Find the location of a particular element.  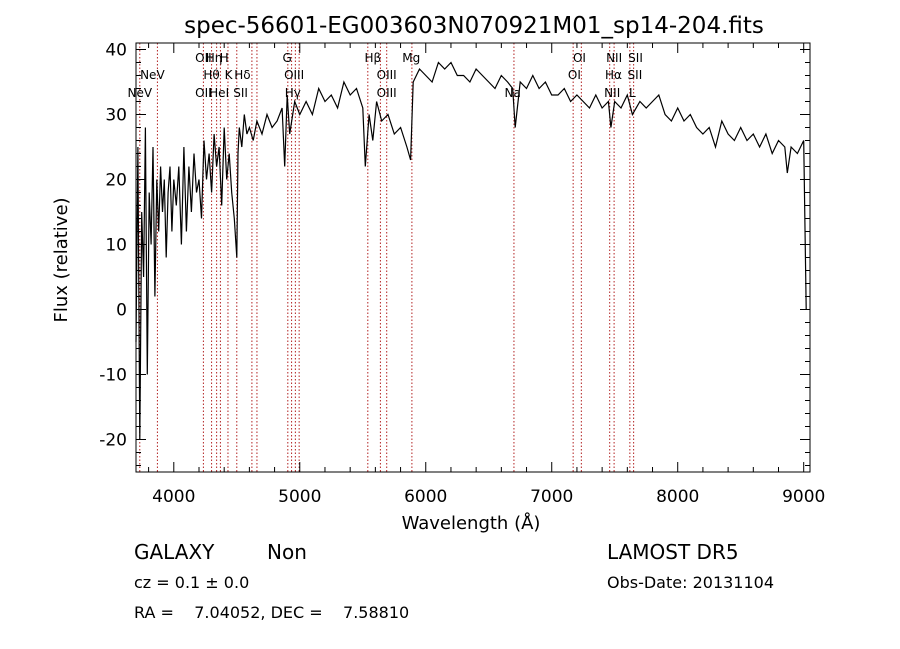

line-label: Hα is located at coordinates (613, 75).